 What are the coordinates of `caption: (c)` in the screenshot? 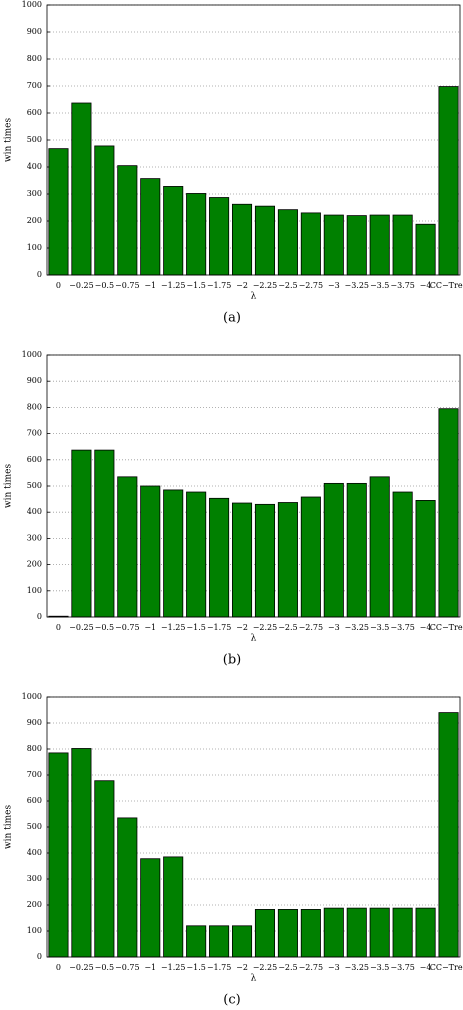 It's located at (231, 1000).